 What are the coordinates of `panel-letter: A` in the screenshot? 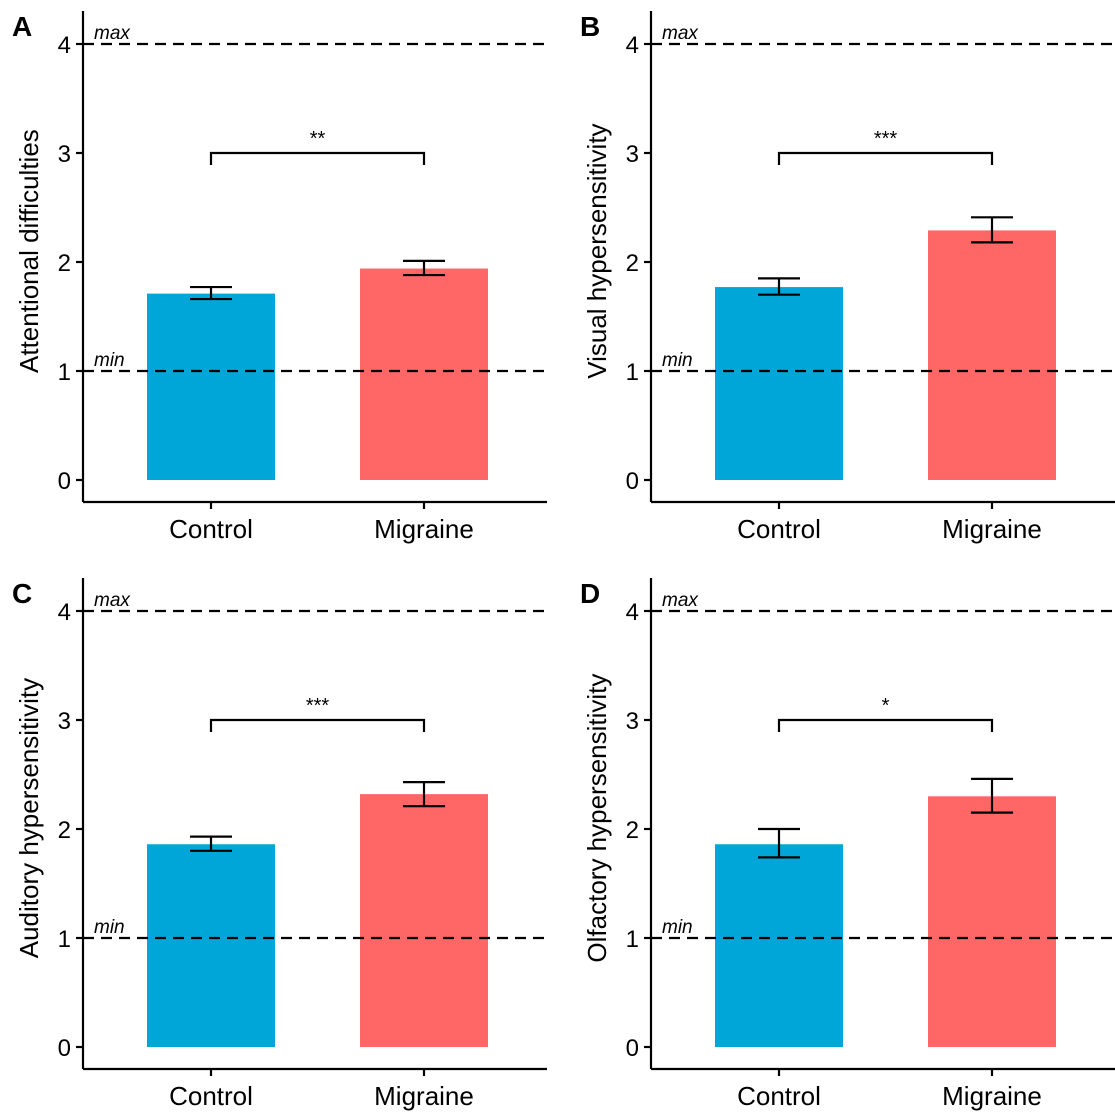 It's located at (22, 26).